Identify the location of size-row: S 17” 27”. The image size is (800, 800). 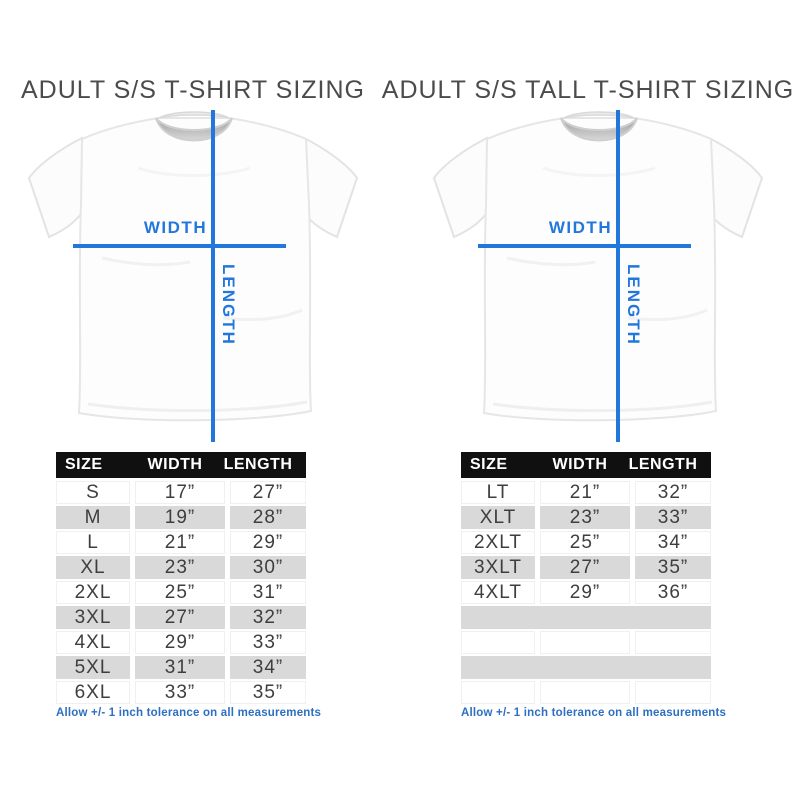
(181, 492).